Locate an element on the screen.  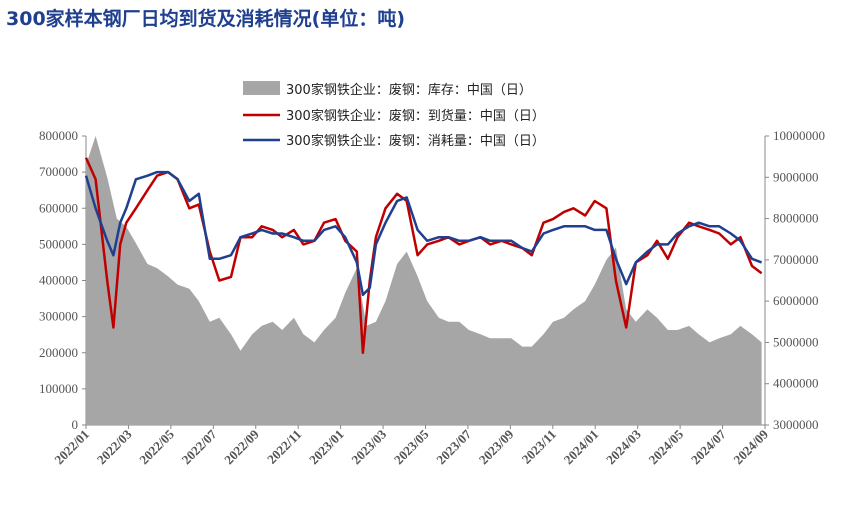
x-tick-label: 2023/03 is located at coordinates (368, 446).